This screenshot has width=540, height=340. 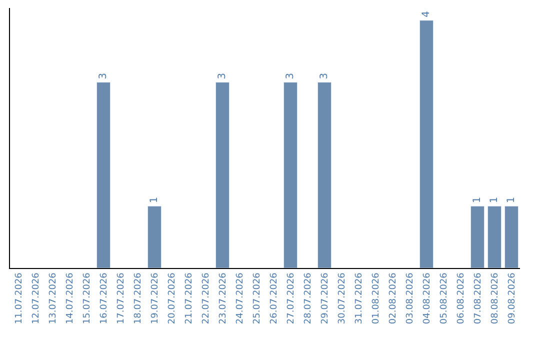 I want to click on x-tick-label: 04.08.2026, so click(x=427, y=298).